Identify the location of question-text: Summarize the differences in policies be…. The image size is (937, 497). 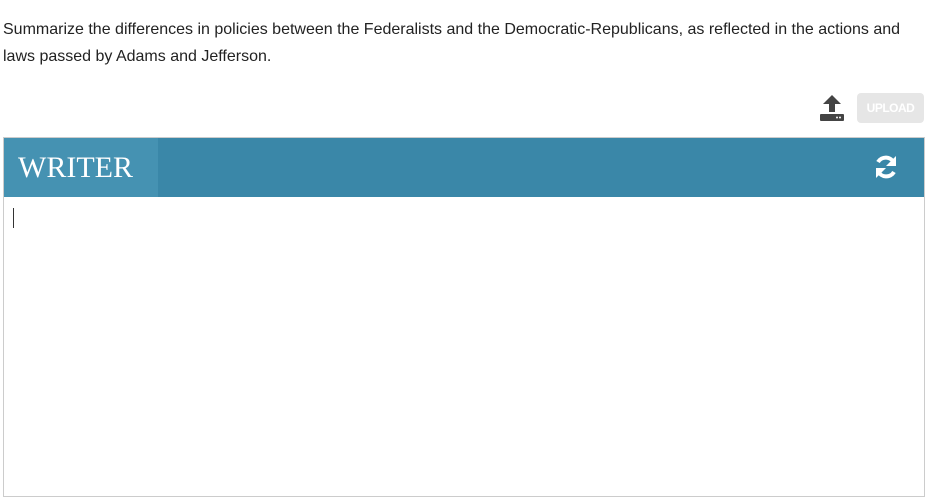
(452, 43).